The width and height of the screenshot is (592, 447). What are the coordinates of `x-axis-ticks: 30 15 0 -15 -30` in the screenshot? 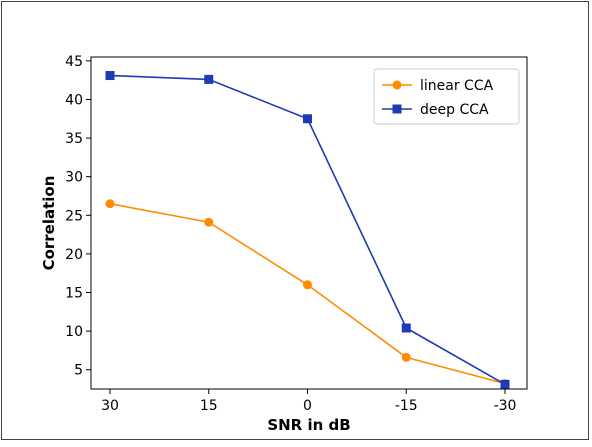 It's located at (308, 401).